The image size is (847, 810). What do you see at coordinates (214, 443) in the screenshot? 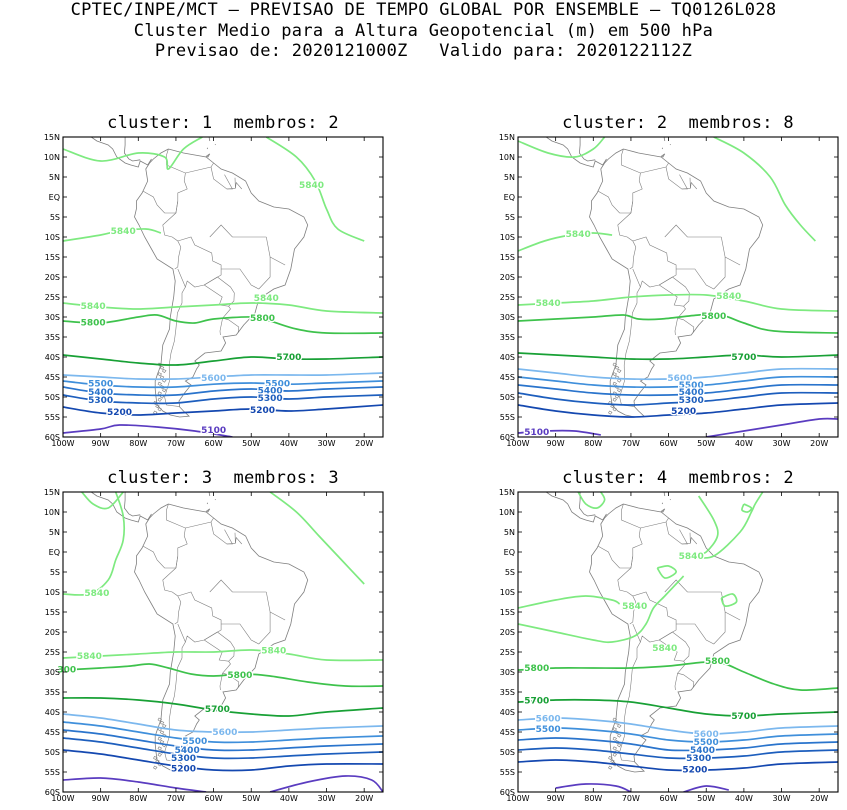
I see `lon-tick-label: 60W` at bounding box center [214, 443].